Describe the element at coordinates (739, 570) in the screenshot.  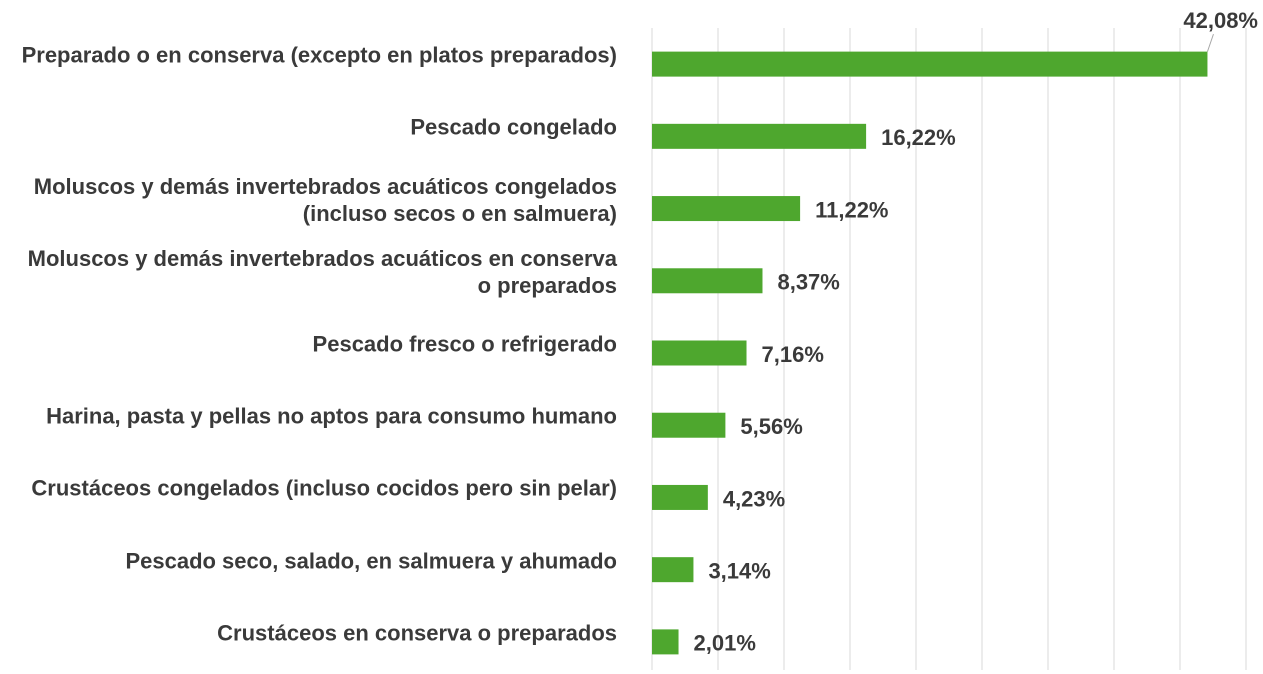
I see `data-label: 3,14%` at that location.